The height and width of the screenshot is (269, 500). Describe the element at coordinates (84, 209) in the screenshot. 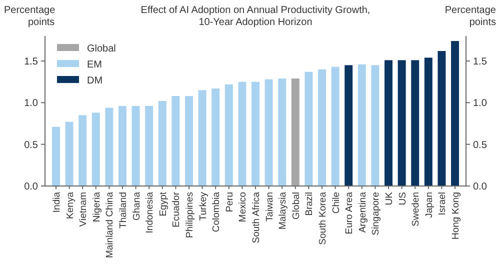

I see `x-tick-label: Vietnam` at that location.